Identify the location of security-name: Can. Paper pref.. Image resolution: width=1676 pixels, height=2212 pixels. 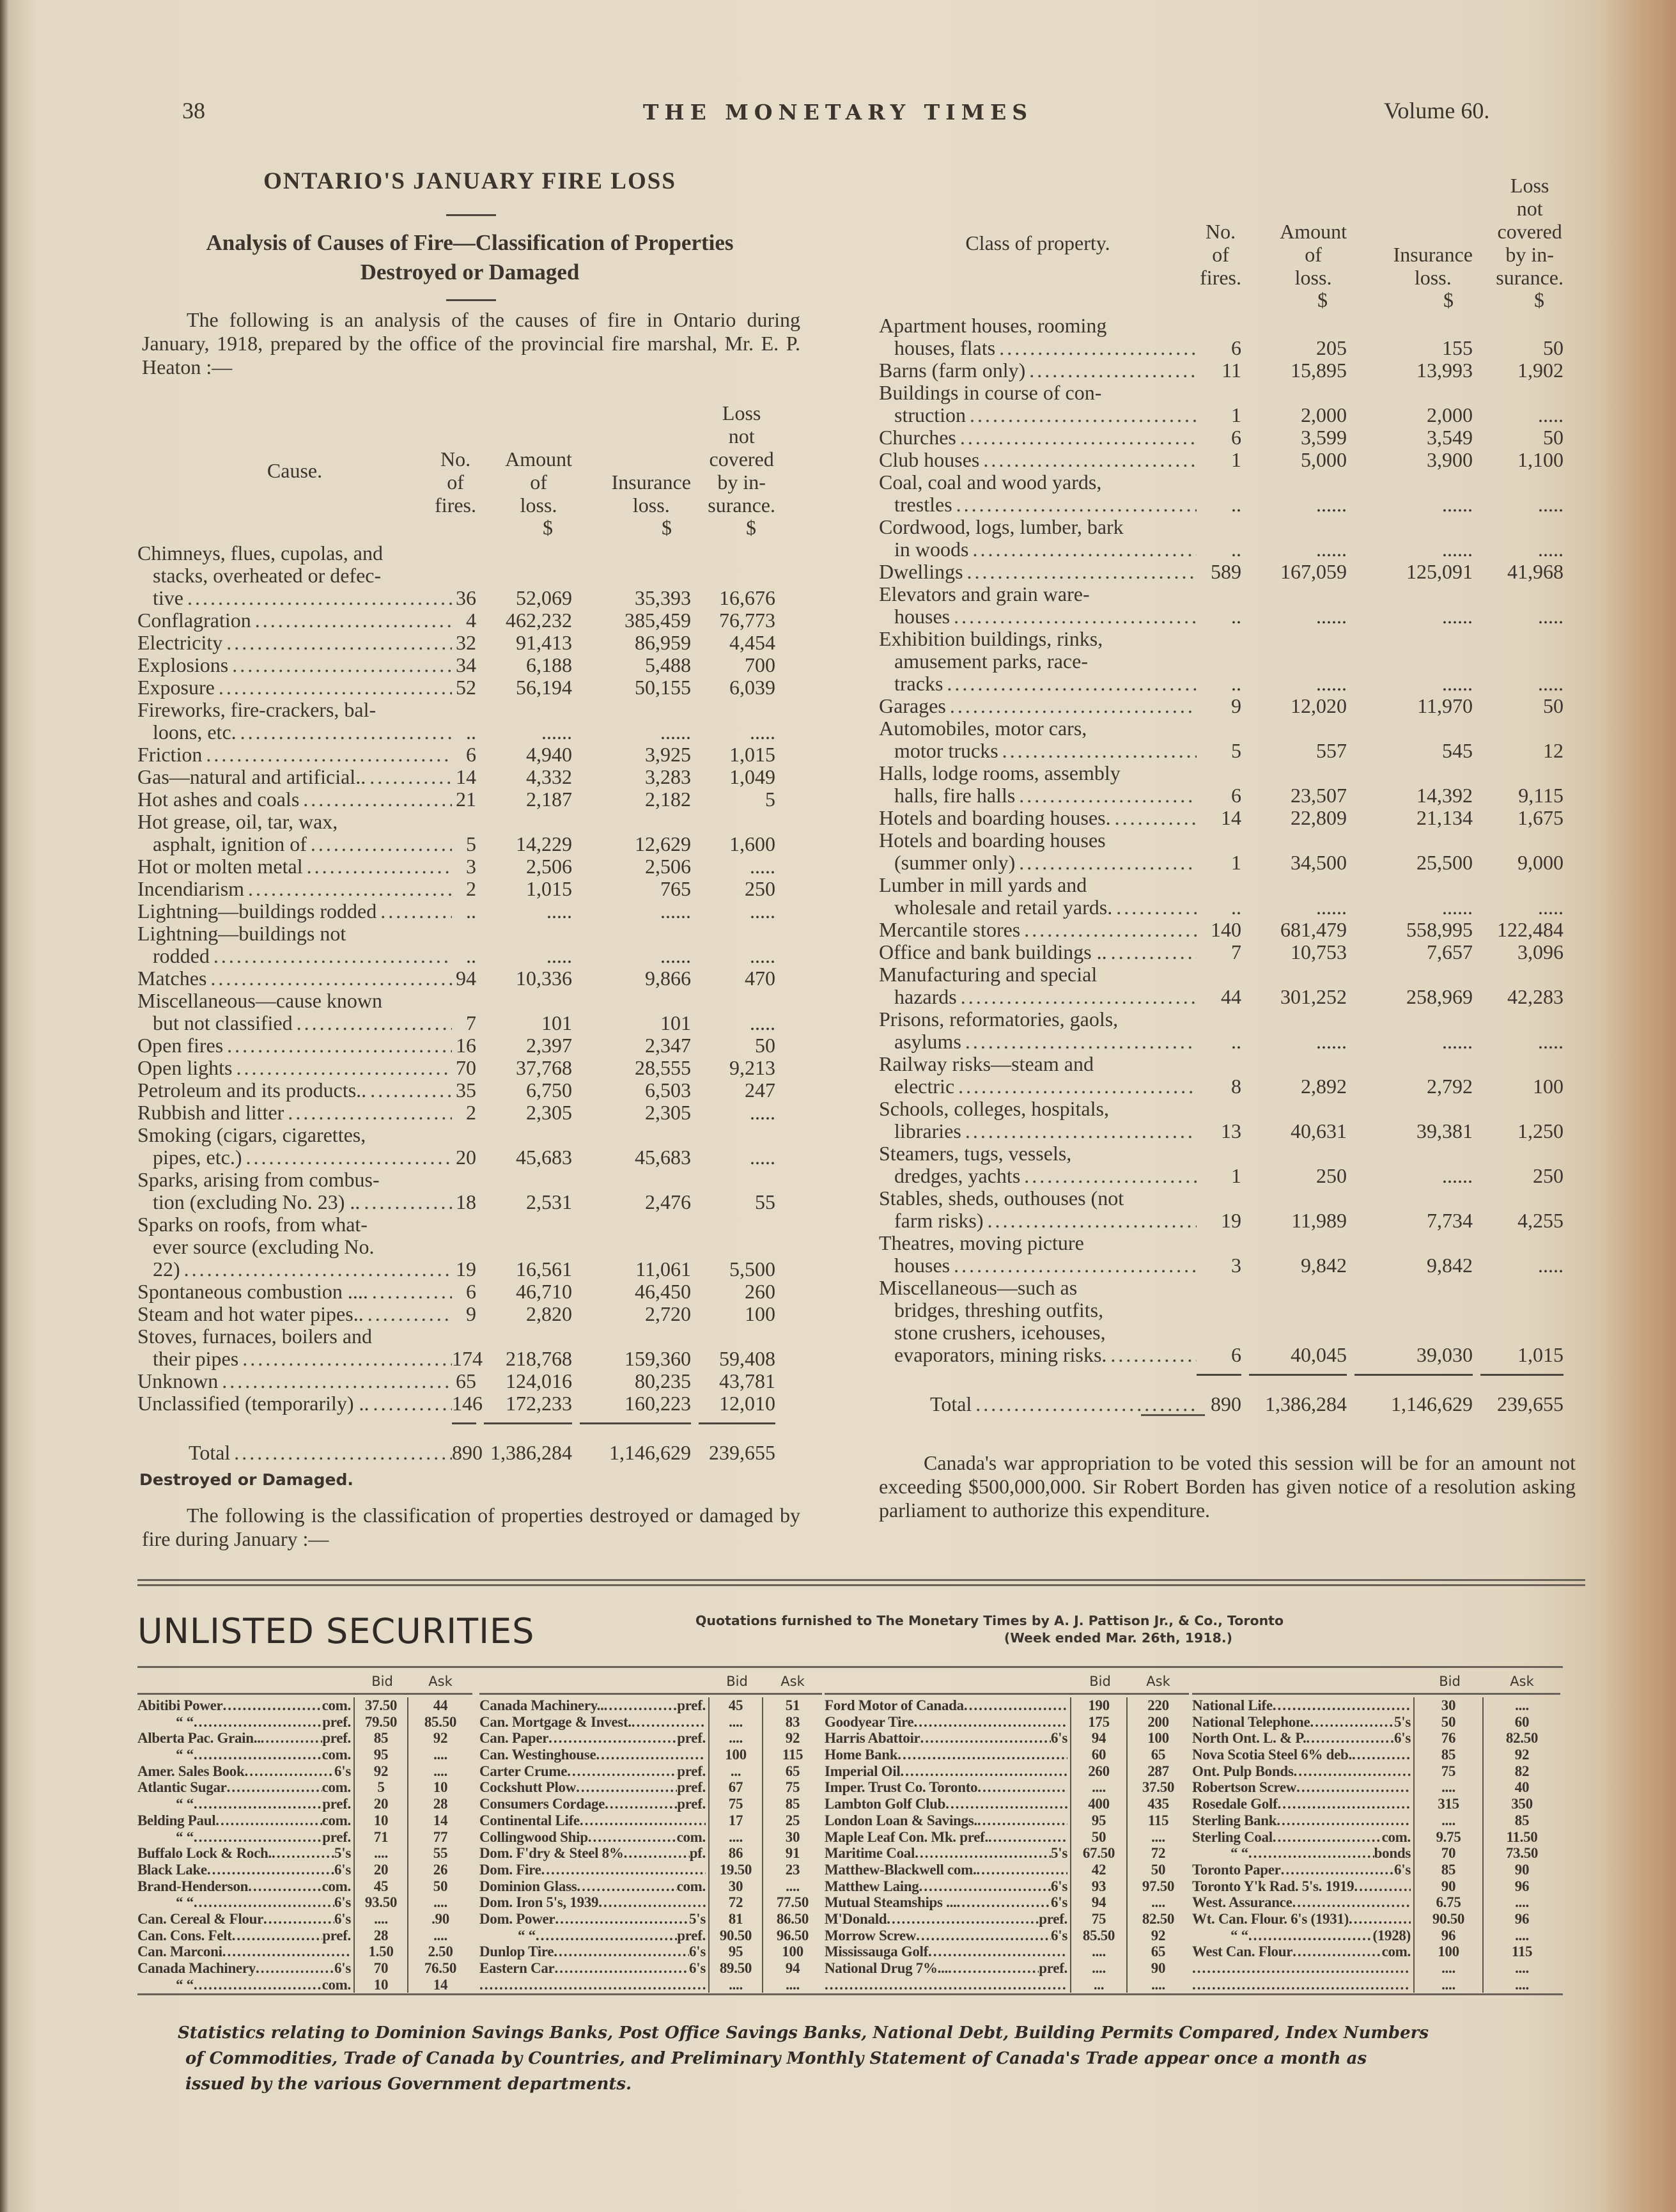
(593, 1738).